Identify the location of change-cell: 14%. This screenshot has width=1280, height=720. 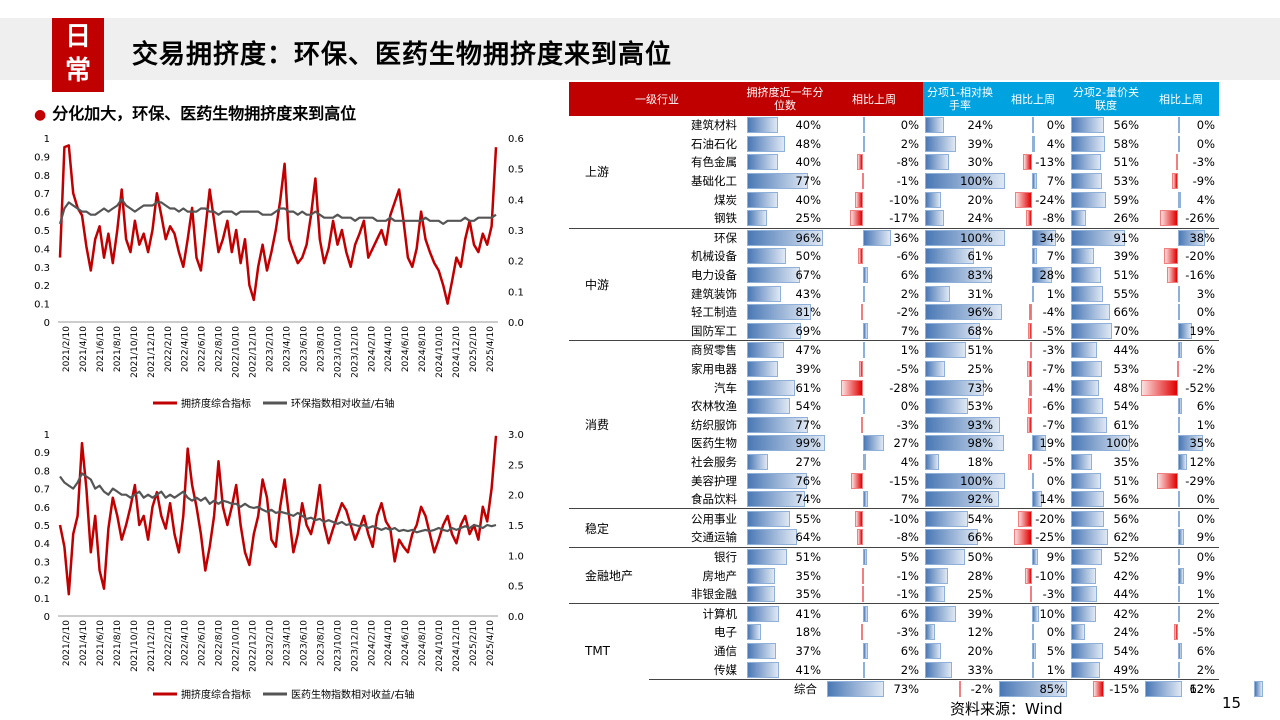
(1033, 499).